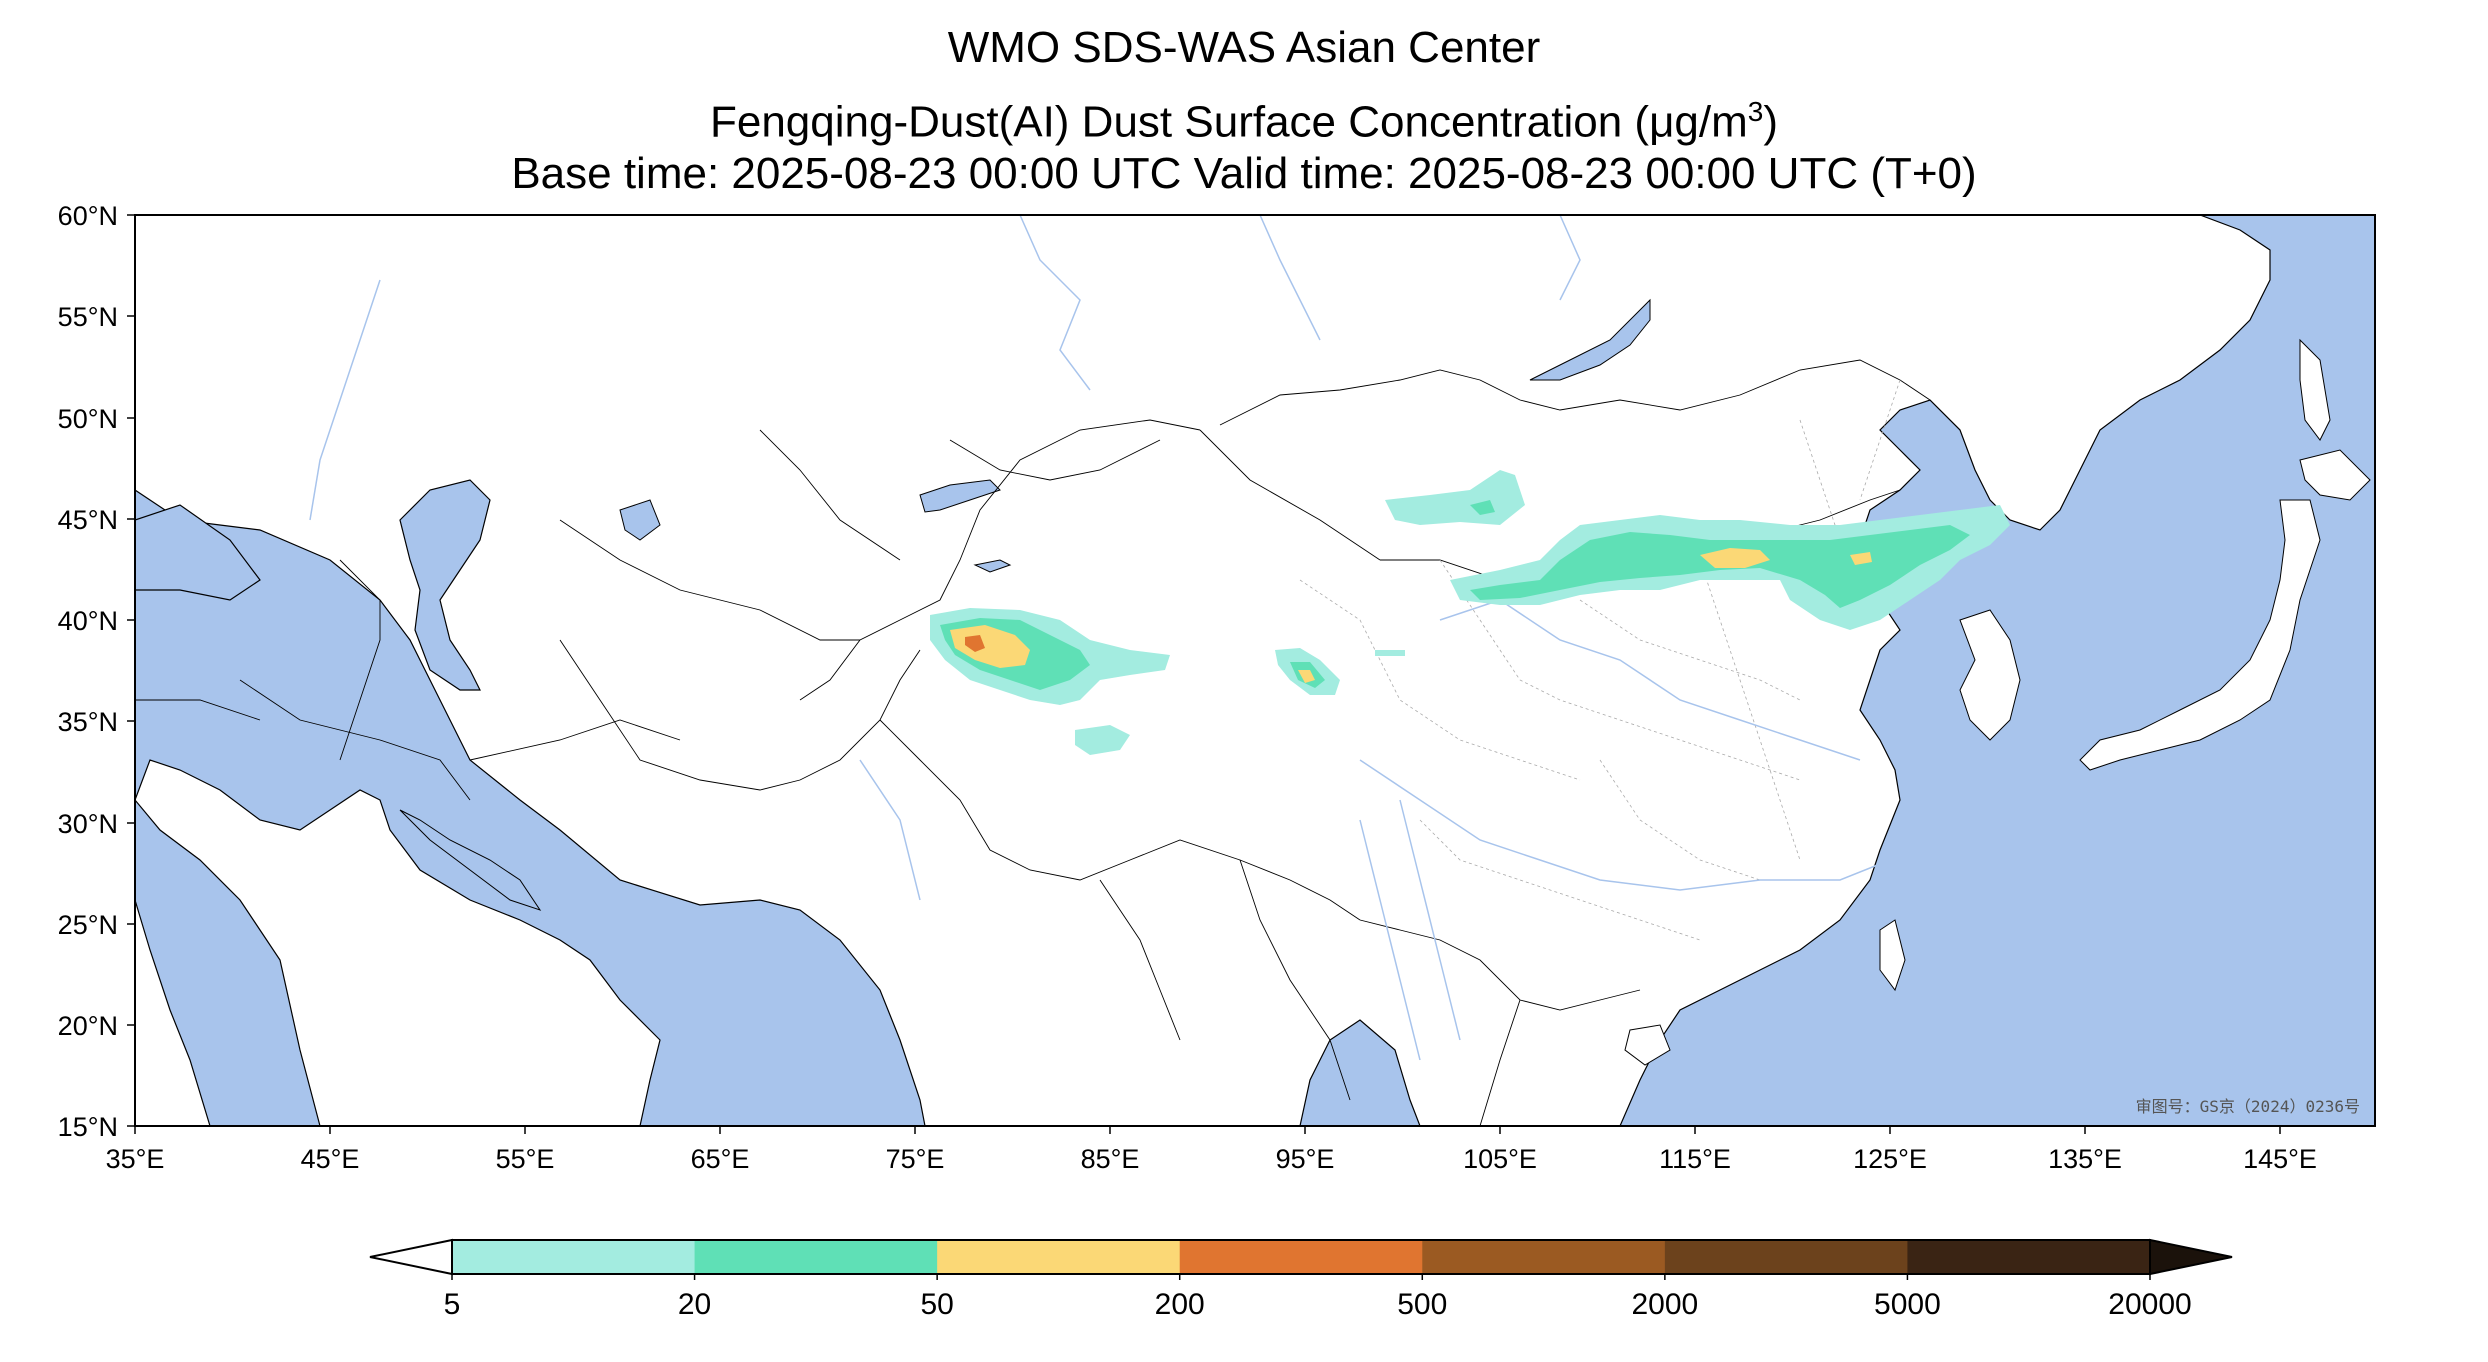 The width and height of the screenshot is (2488, 1362). I want to click on lat-label: 45°N, so click(88, 520).